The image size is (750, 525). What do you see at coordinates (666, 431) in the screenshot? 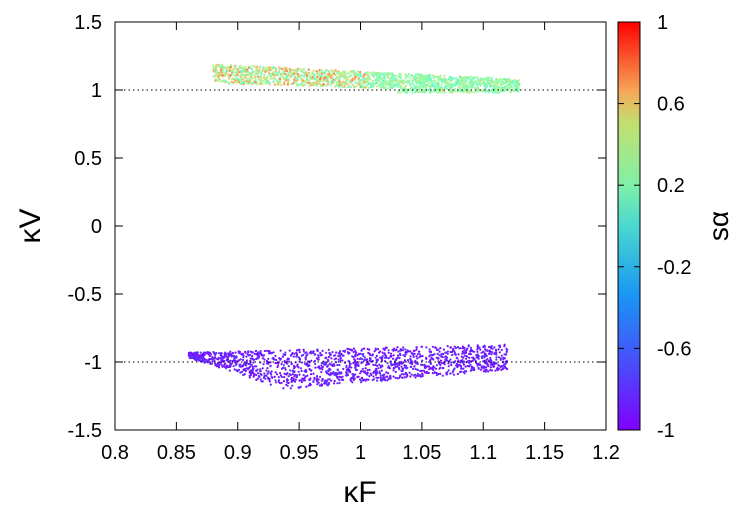
I see `colorbar-tick-label: -1` at bounding box center [666, 431].